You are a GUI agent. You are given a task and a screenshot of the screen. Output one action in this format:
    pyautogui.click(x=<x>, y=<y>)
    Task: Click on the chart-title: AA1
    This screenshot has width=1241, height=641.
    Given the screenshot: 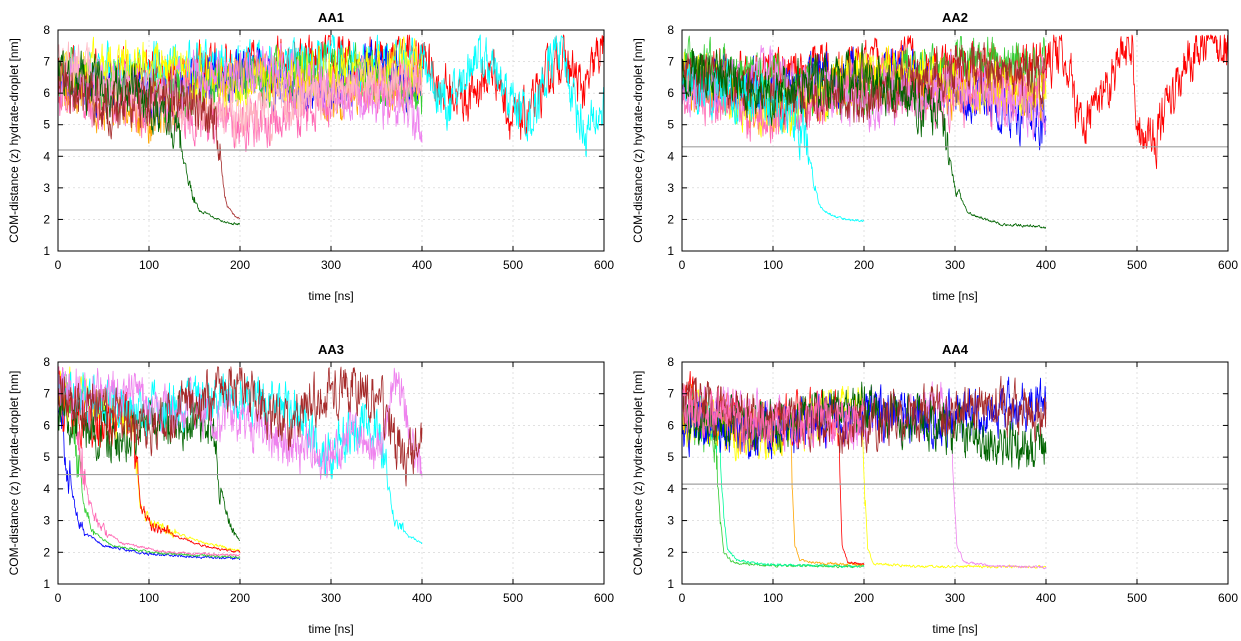 What is the action you would take?
    pyautogui.click(x=331, y=17)
    